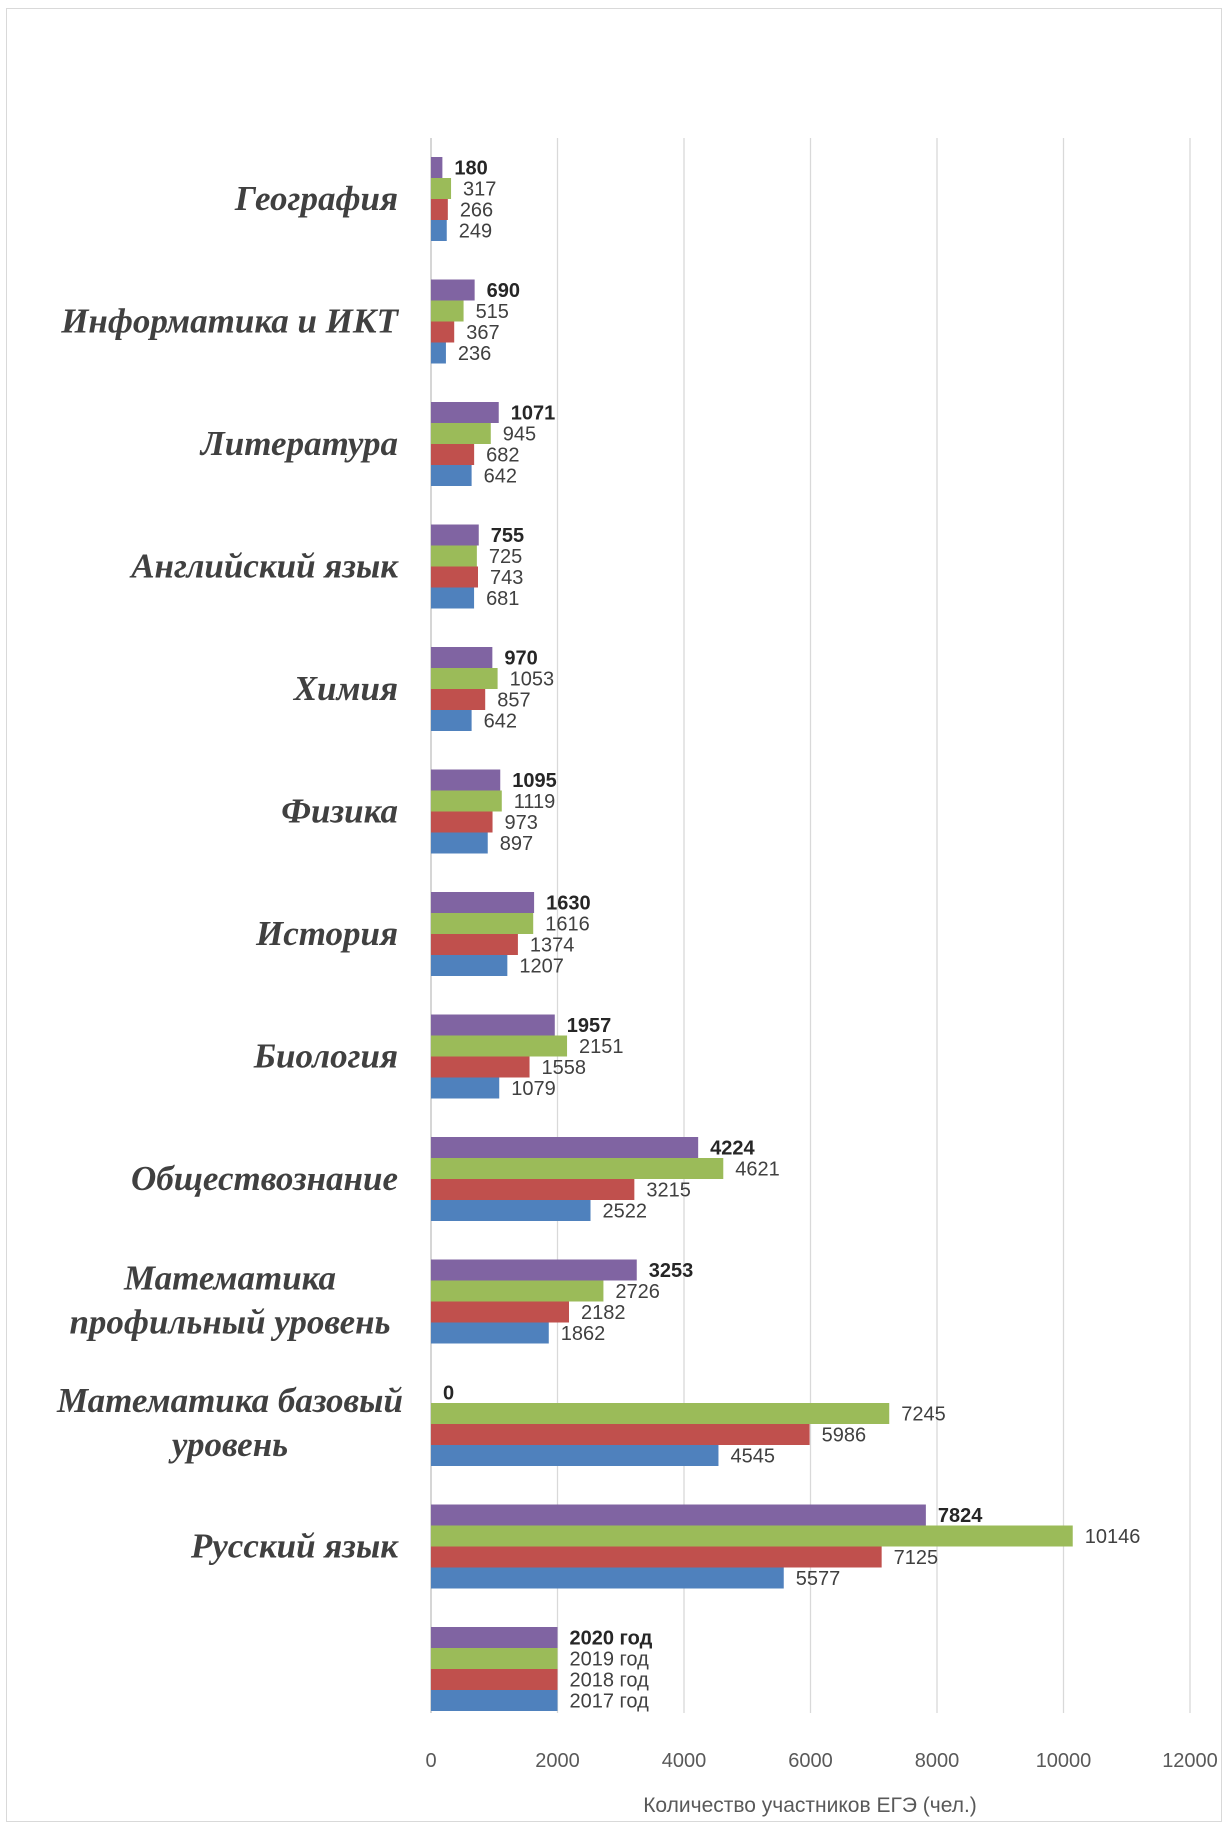  I want to click on data-label: 690, so click(503, 291).